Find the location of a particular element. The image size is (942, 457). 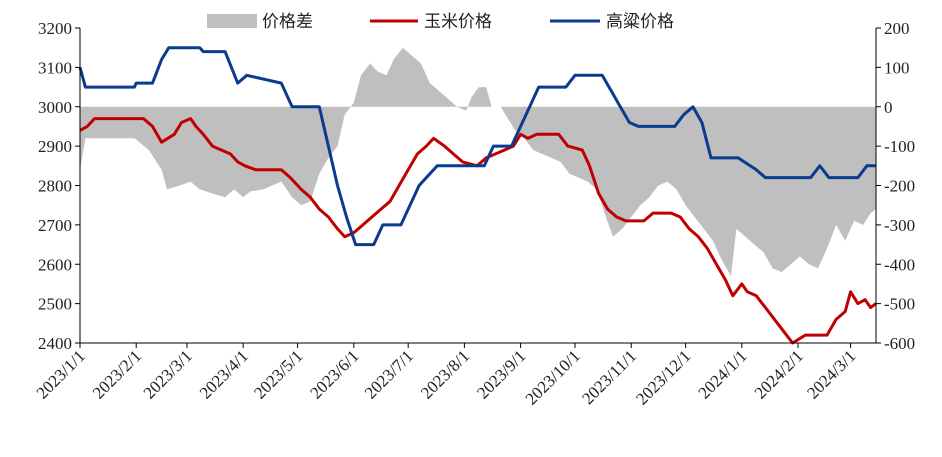

right-y-tick-label: -300 is located at coordinates (899, 225).